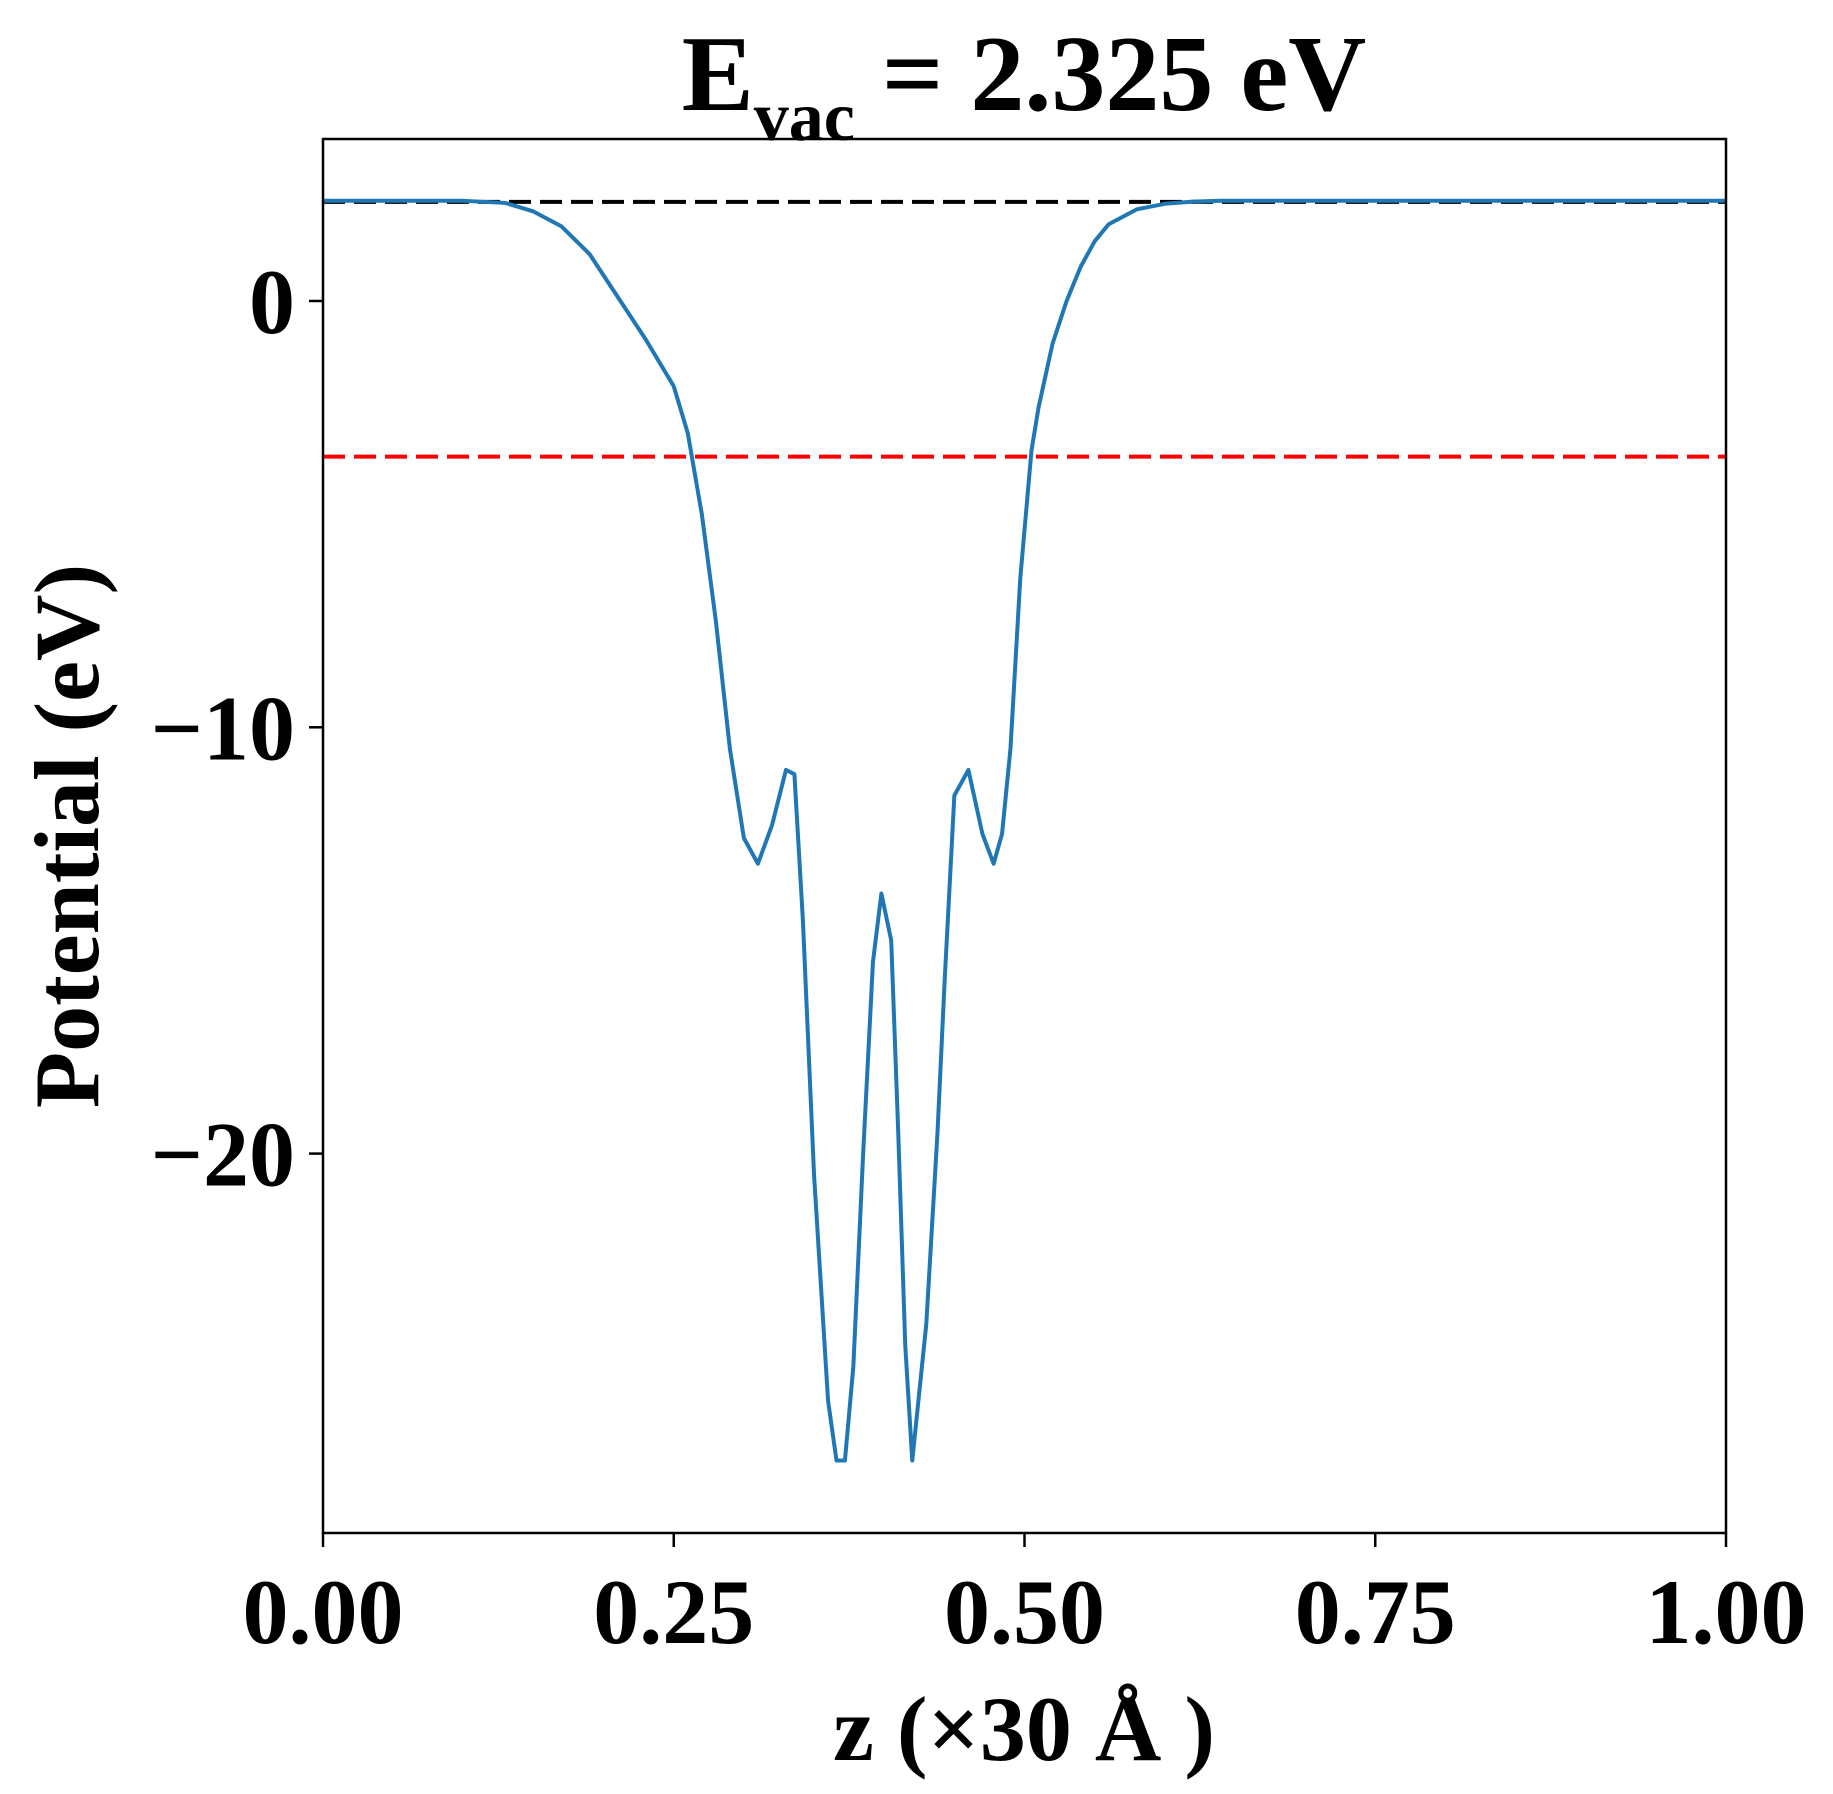 The height and width of the screenshot is (1794, 1833). I want to click on x-tick-label: 0.50, so click(1024, 1612).